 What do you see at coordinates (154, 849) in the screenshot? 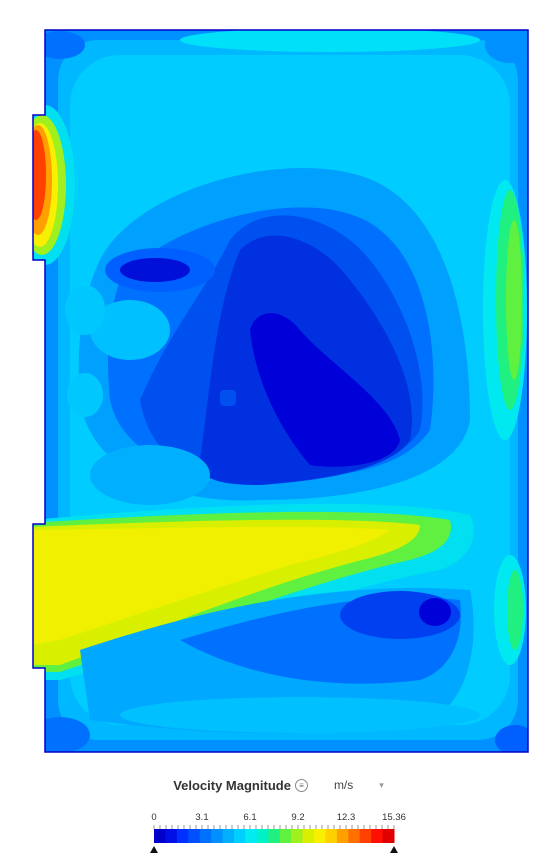
I see `range-min-handle` at bounding box center [154, 849].